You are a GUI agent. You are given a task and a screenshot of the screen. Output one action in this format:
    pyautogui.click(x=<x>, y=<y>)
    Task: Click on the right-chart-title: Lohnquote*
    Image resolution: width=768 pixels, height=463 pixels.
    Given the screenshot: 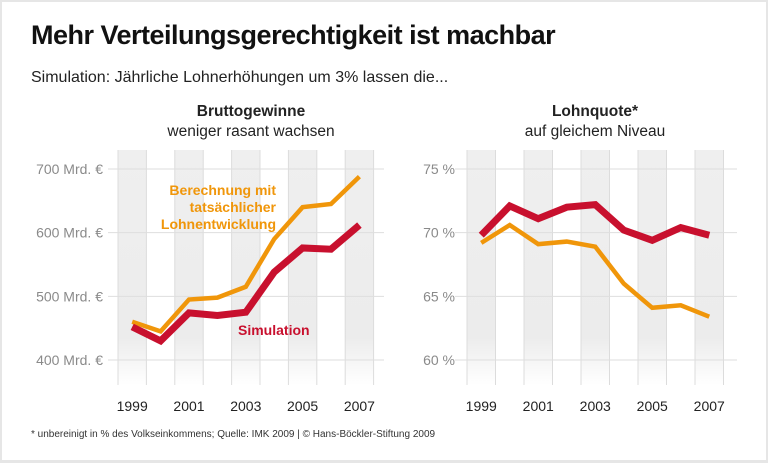 What is the action you would take?
    pyautogui.click(x=595, y=111)
    